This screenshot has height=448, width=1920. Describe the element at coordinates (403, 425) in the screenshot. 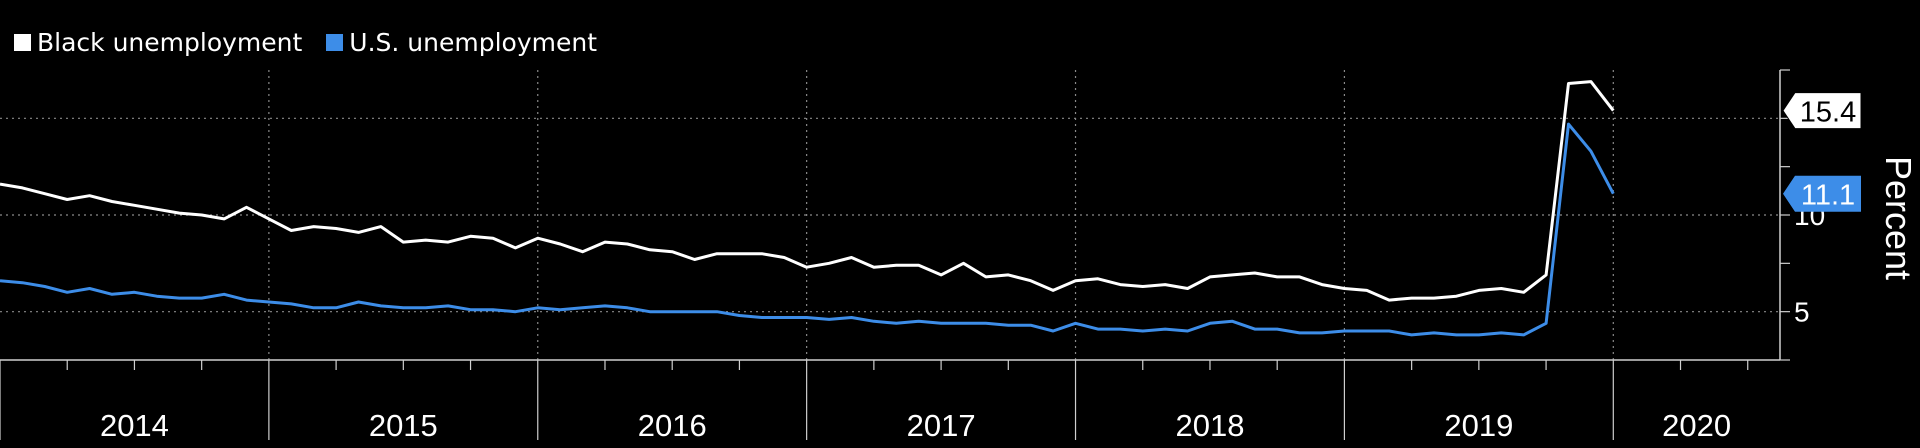

I see `x-tick-label-2015: 2015` at that location.